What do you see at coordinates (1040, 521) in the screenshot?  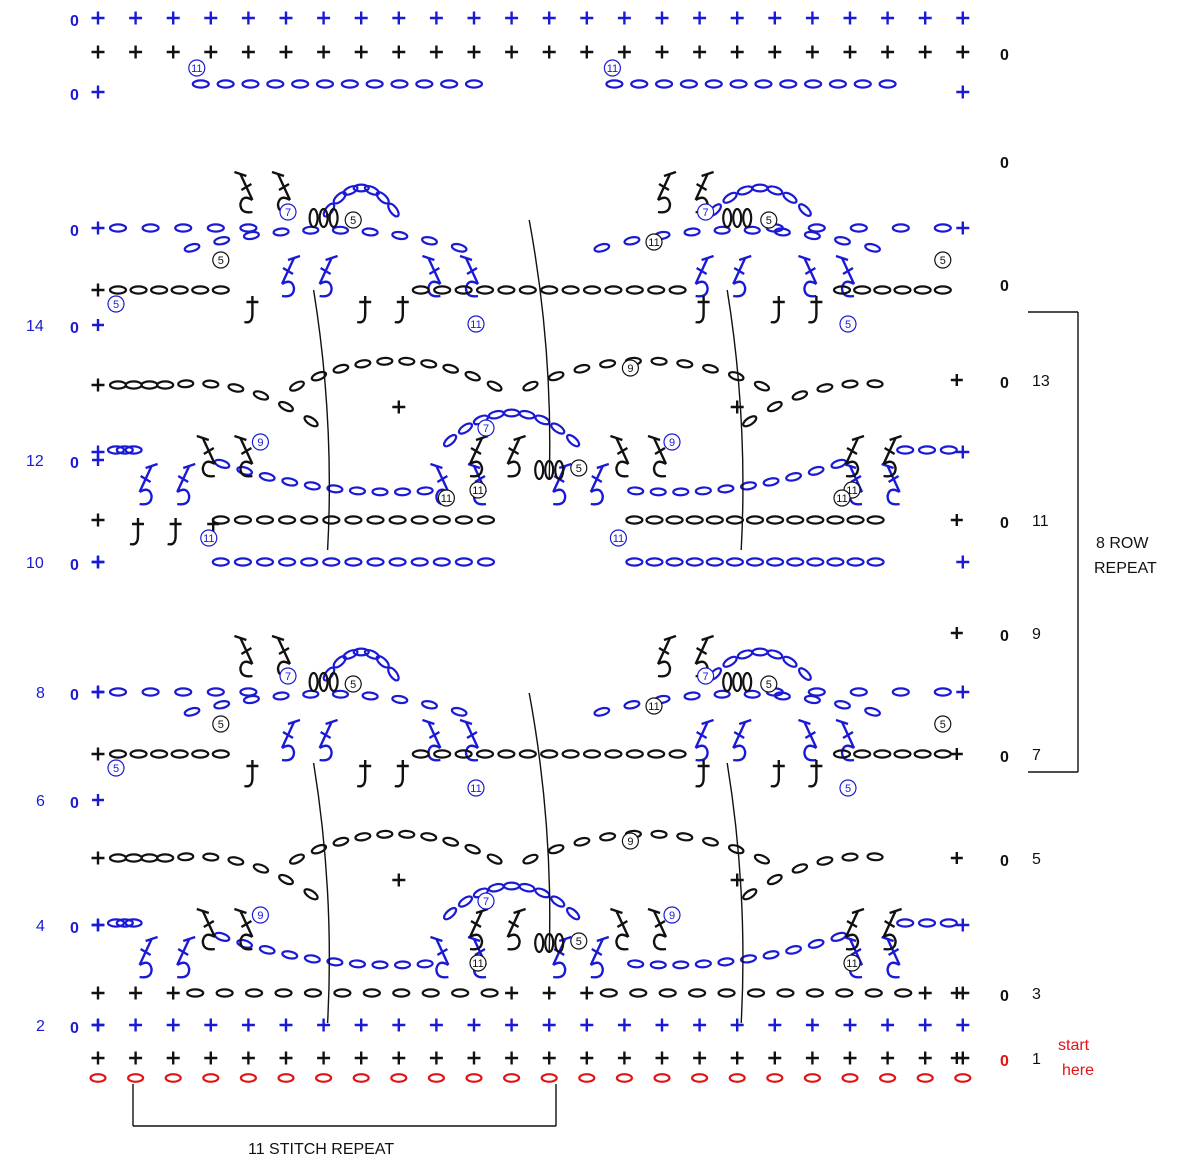 I see `row-number-odd: 11` at bounding box center [1040, 521].